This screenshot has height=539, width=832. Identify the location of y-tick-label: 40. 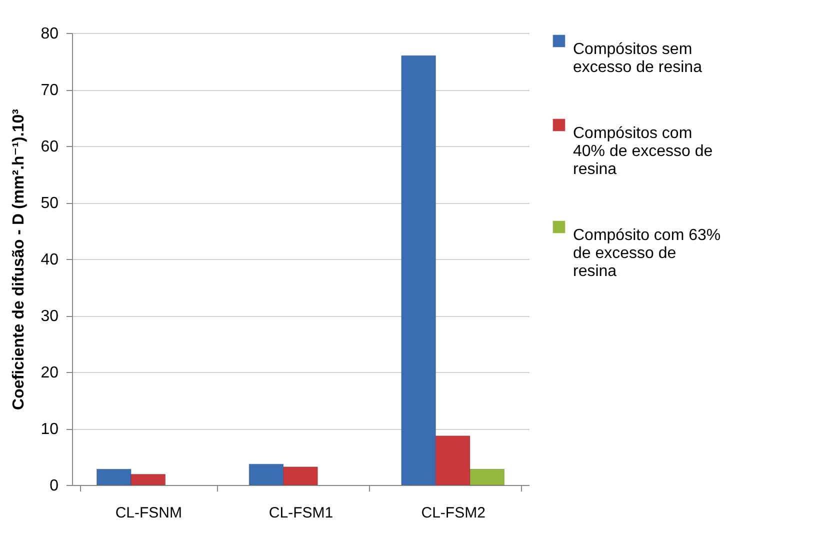
(49, 260).